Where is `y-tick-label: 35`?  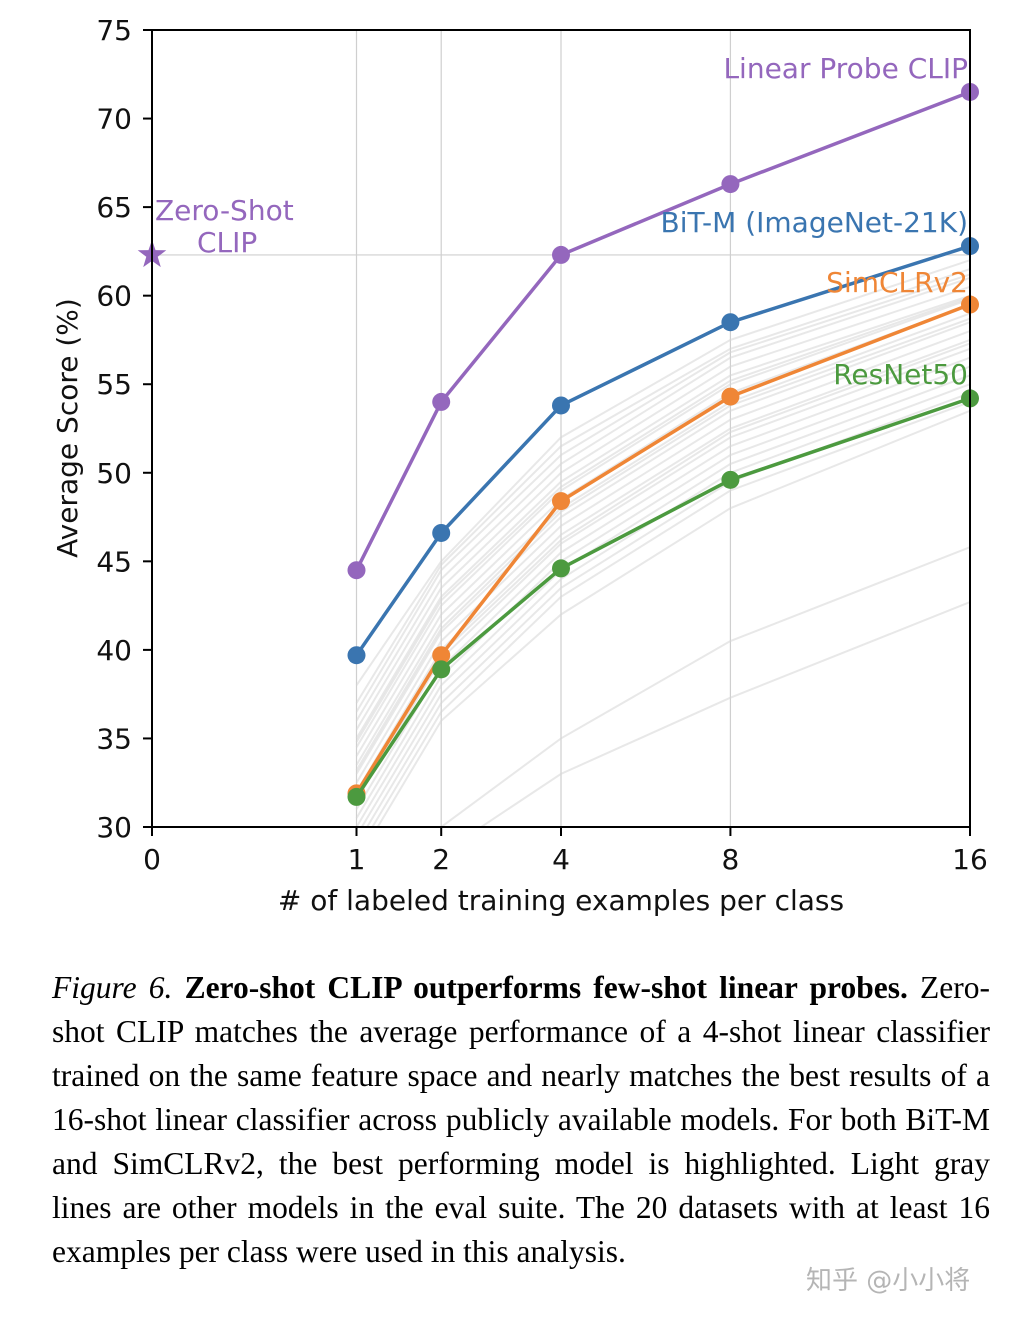 y-tick-label: 35 is located at coordinates (114, 738).